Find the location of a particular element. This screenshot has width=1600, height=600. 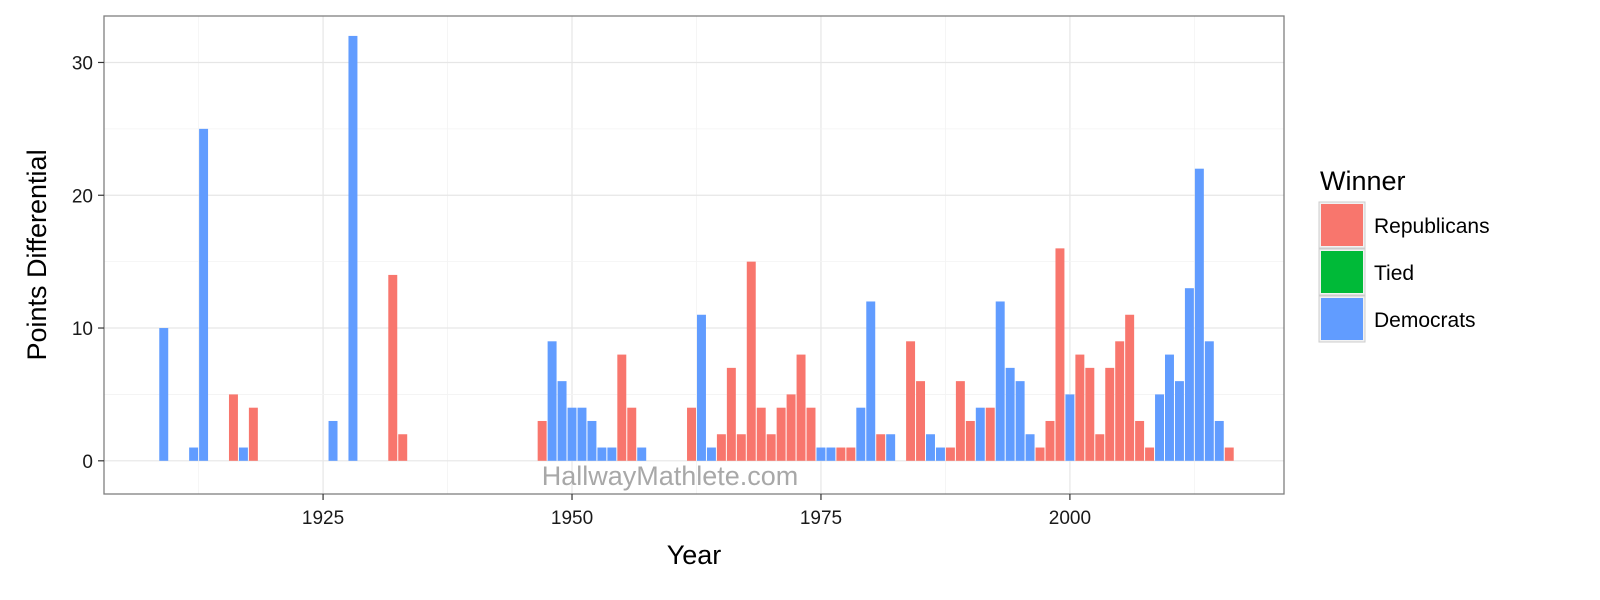

bar-democrats-1917 is located at coordinates (243, 454).